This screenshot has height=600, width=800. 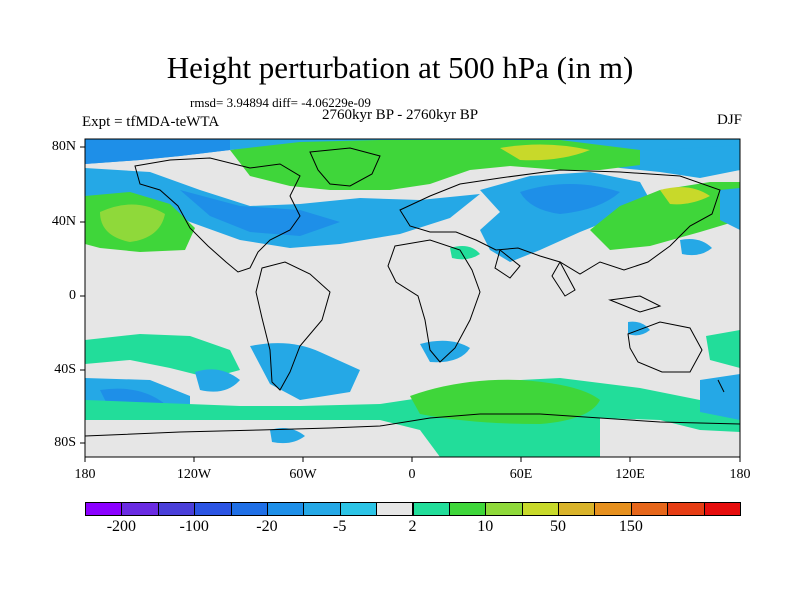 I want to click on experiment-label: Expt = tfMDA-teWTA, so click(x=151, y=122).